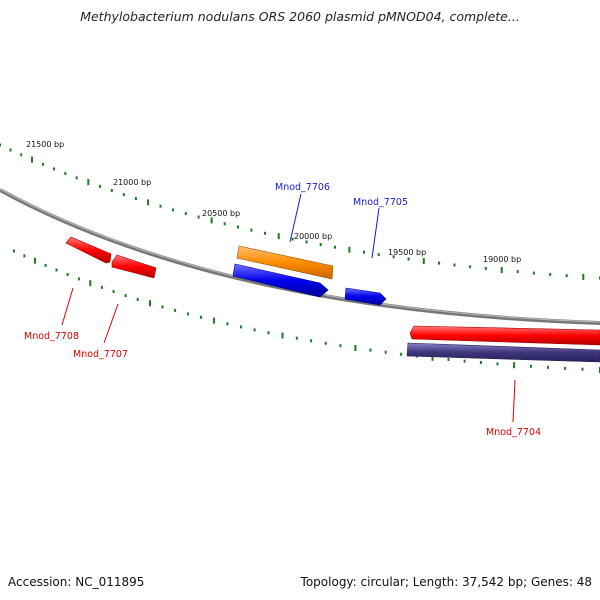 Image resolution: width=600 pixels, height=600 pixels. What do you see at coordinates (51, 336) in the screenshot?
I see `gene-label-mnod-7708: Mnod_7708` at bounding box center [51, 336].